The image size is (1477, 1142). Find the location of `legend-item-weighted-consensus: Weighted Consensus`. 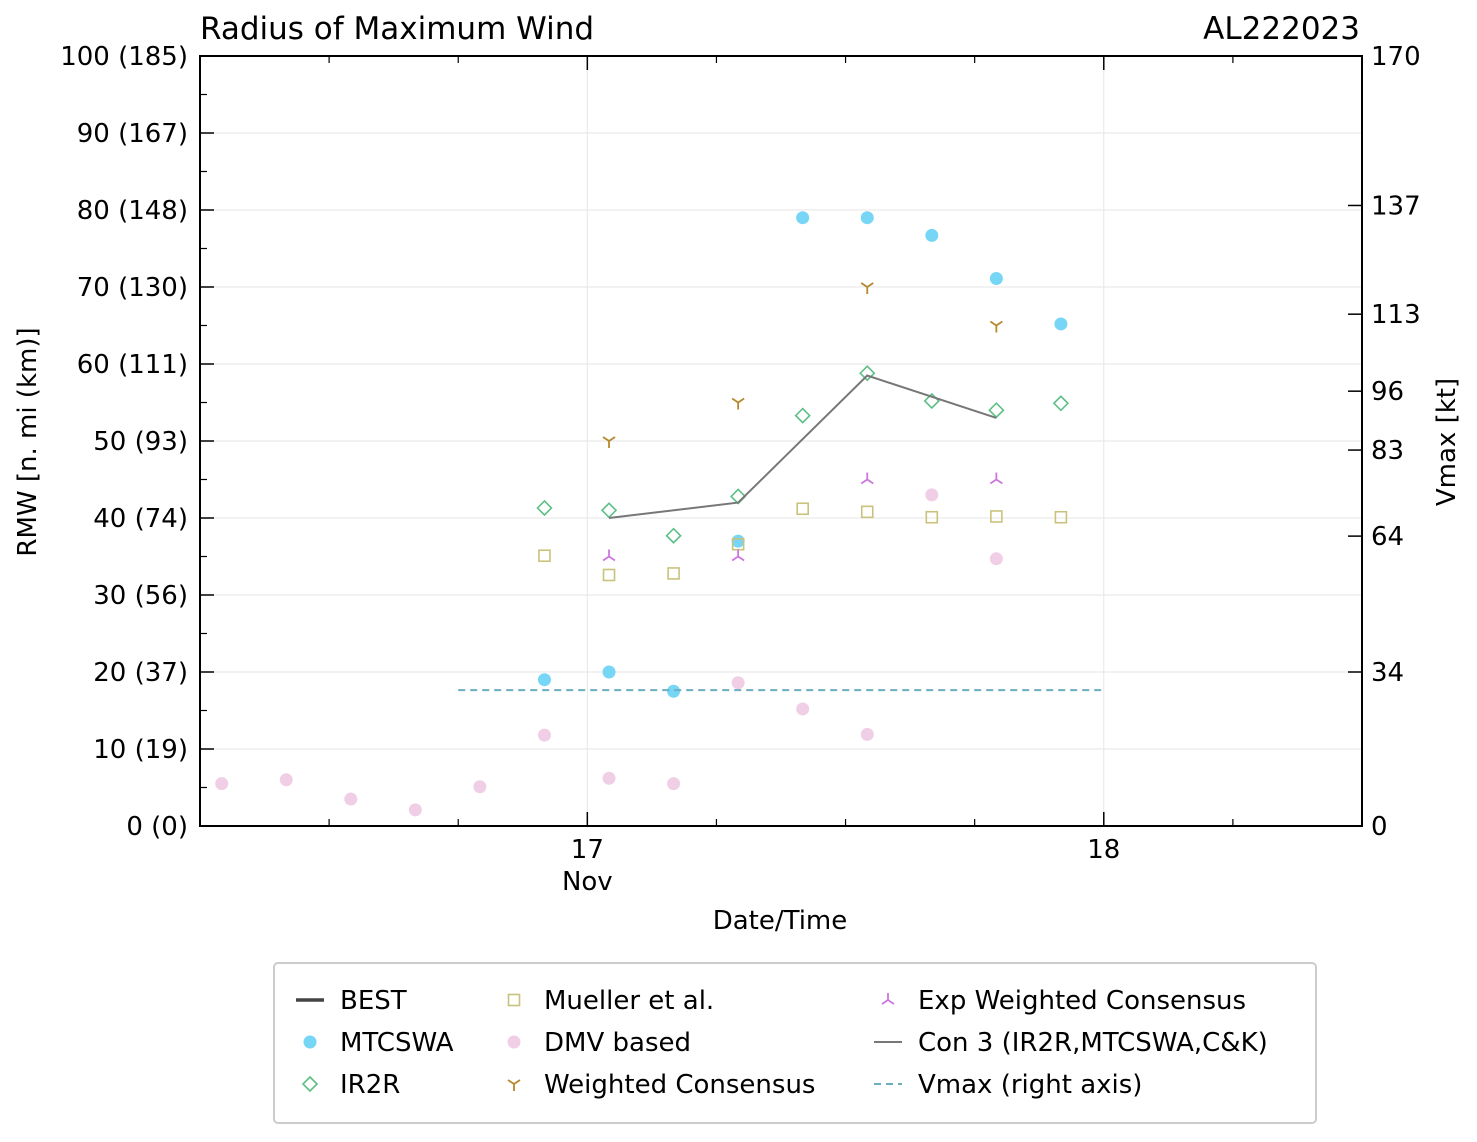

legend-item-weighted-consensus: Weighted Consensus is located at coordinates (661, 1085).